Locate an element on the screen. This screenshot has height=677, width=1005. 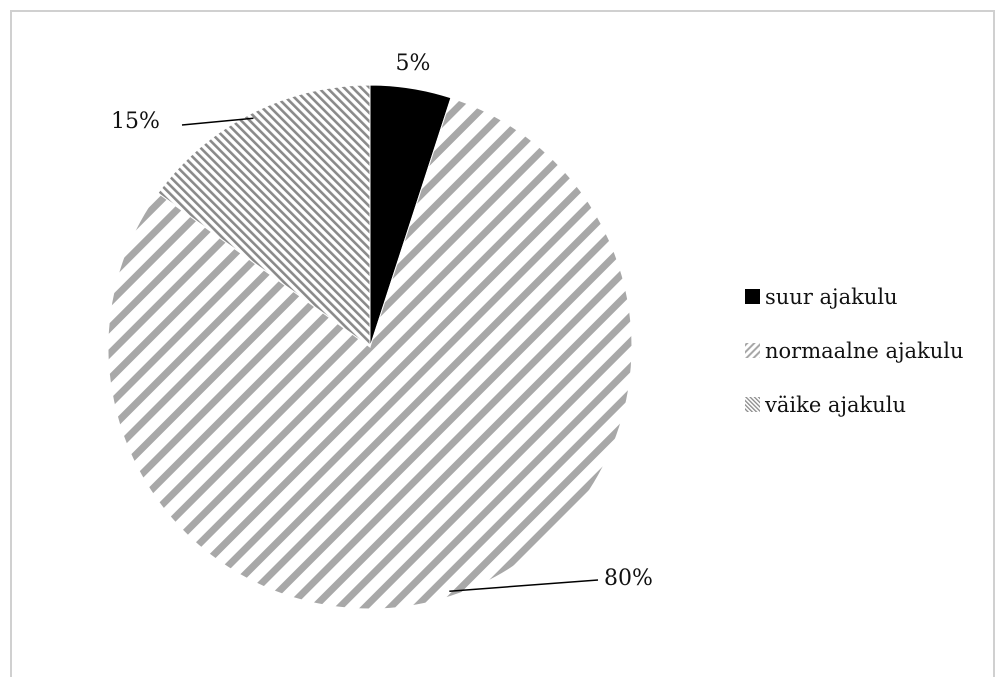
leader-line-normaalne-ajakulu is located at coordinates (524, 585).